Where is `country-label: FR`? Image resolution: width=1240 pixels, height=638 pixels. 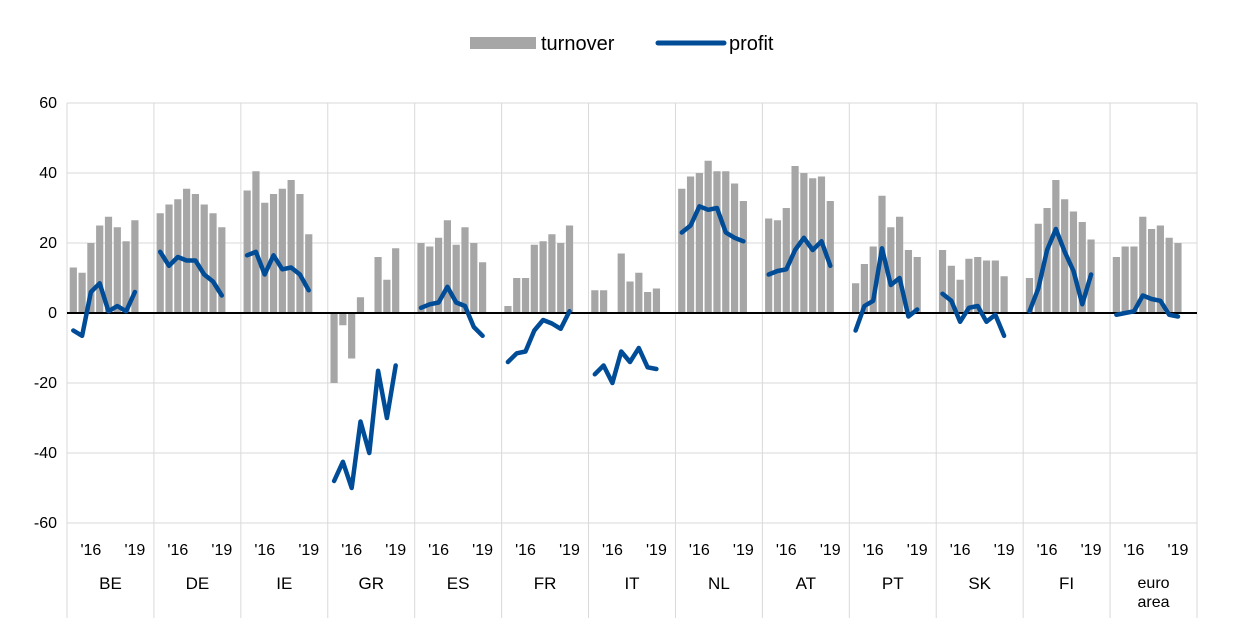
country-label: FR is located at coordinates (545, 583).